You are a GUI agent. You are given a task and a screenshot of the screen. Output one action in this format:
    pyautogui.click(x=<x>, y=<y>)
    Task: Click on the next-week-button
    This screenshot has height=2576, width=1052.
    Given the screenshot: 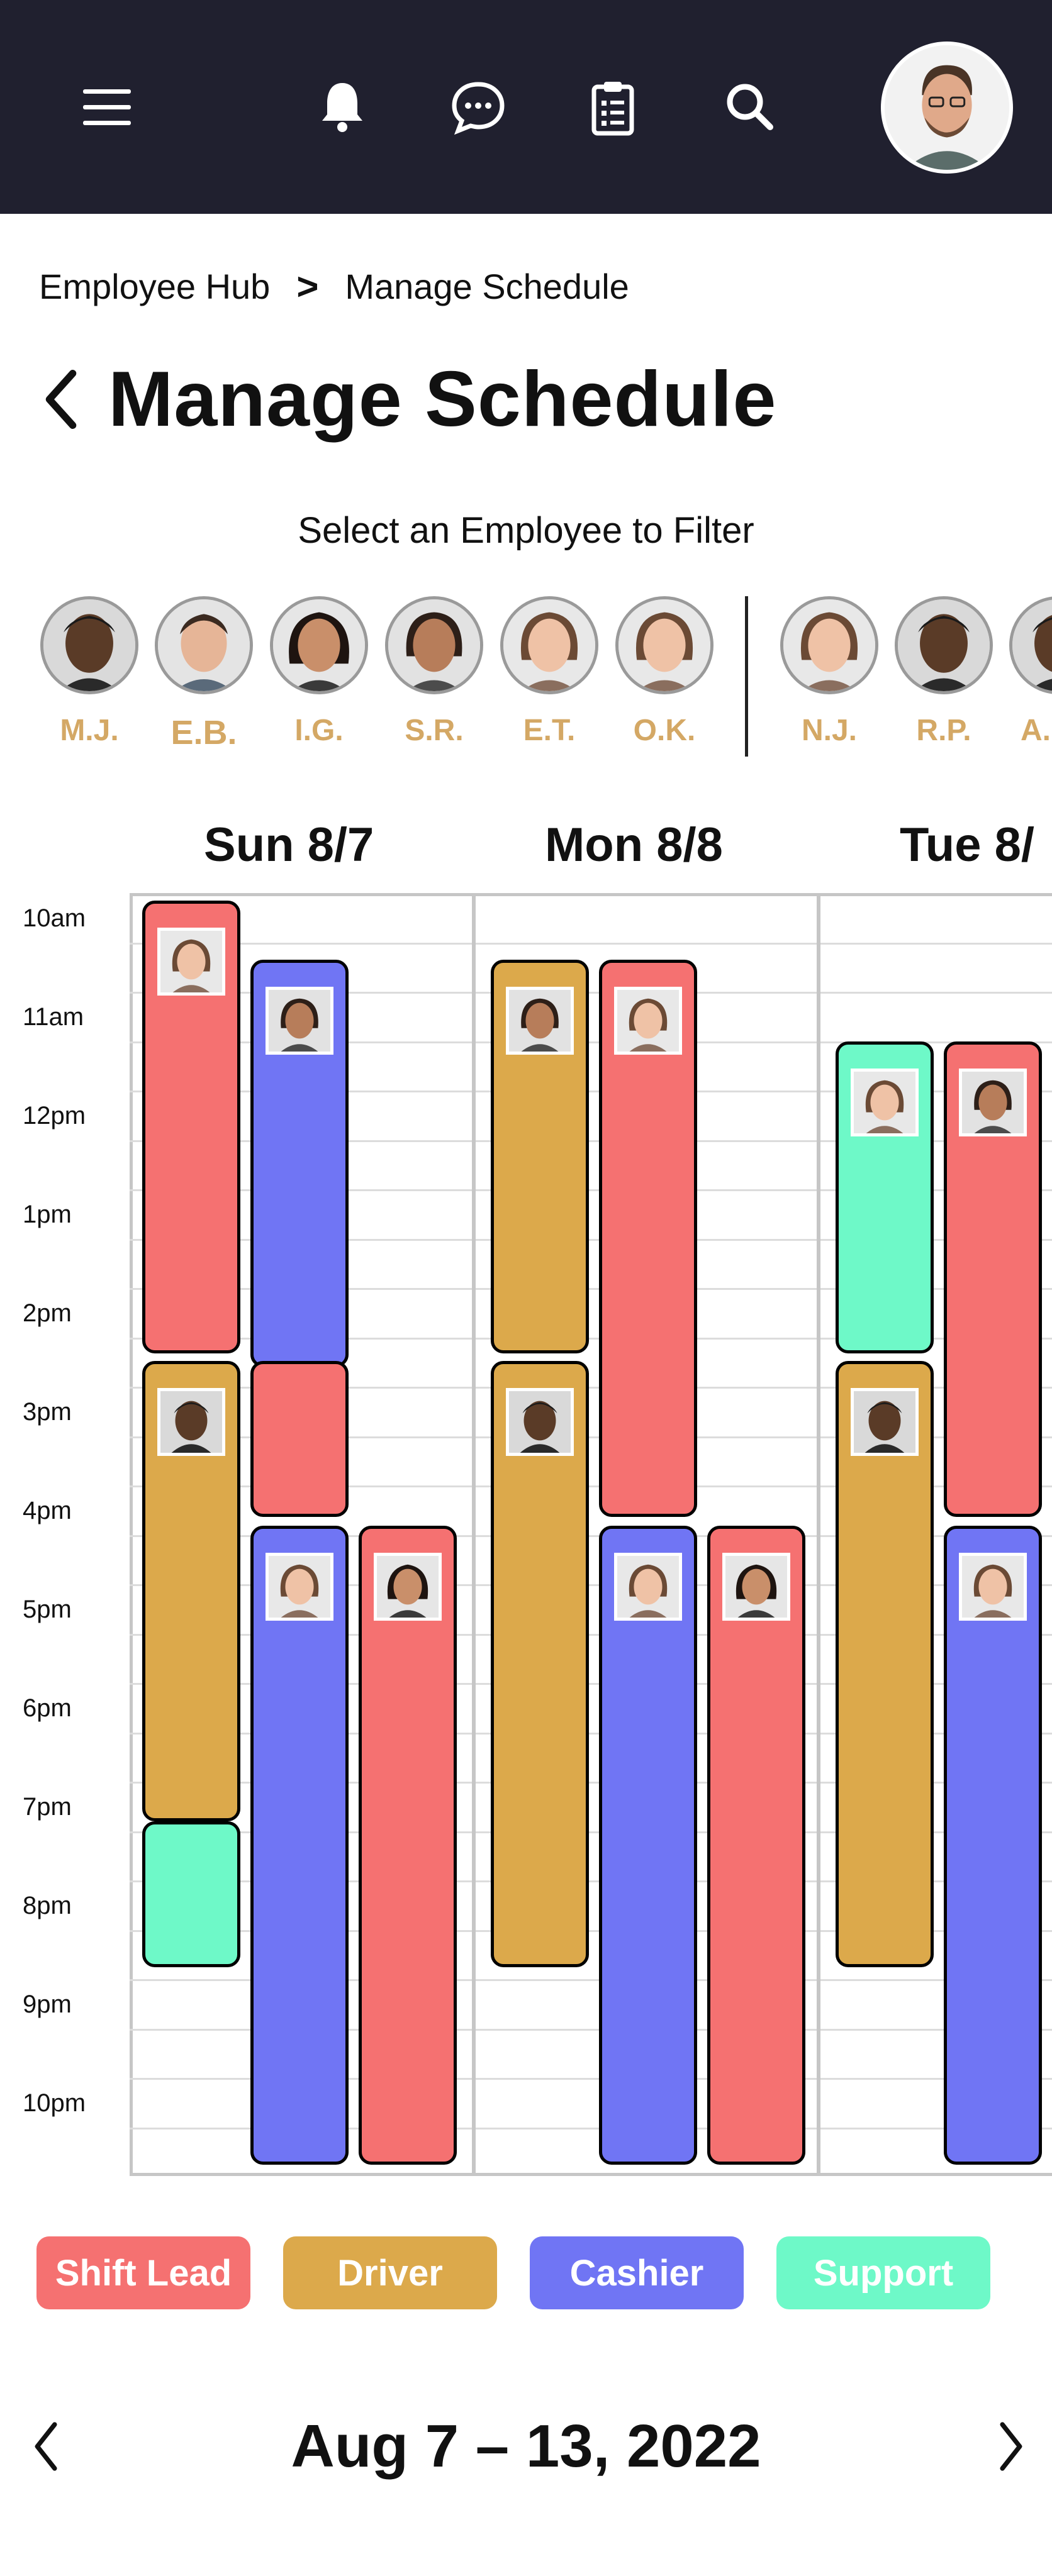 What is the action you would take?
    pyautogui.click(x=1010, y=2446)
    